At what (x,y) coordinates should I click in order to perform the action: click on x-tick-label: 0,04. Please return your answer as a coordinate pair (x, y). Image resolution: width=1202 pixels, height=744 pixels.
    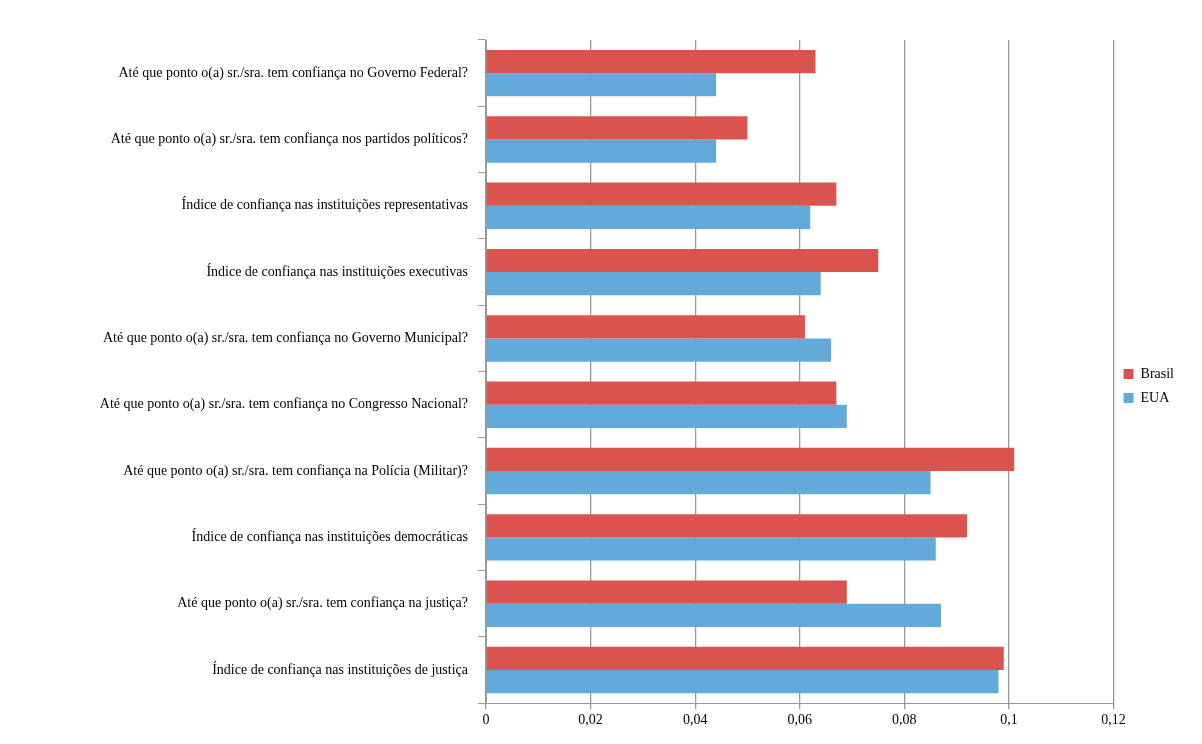
    Looking at the image, I should click on (695, 720).